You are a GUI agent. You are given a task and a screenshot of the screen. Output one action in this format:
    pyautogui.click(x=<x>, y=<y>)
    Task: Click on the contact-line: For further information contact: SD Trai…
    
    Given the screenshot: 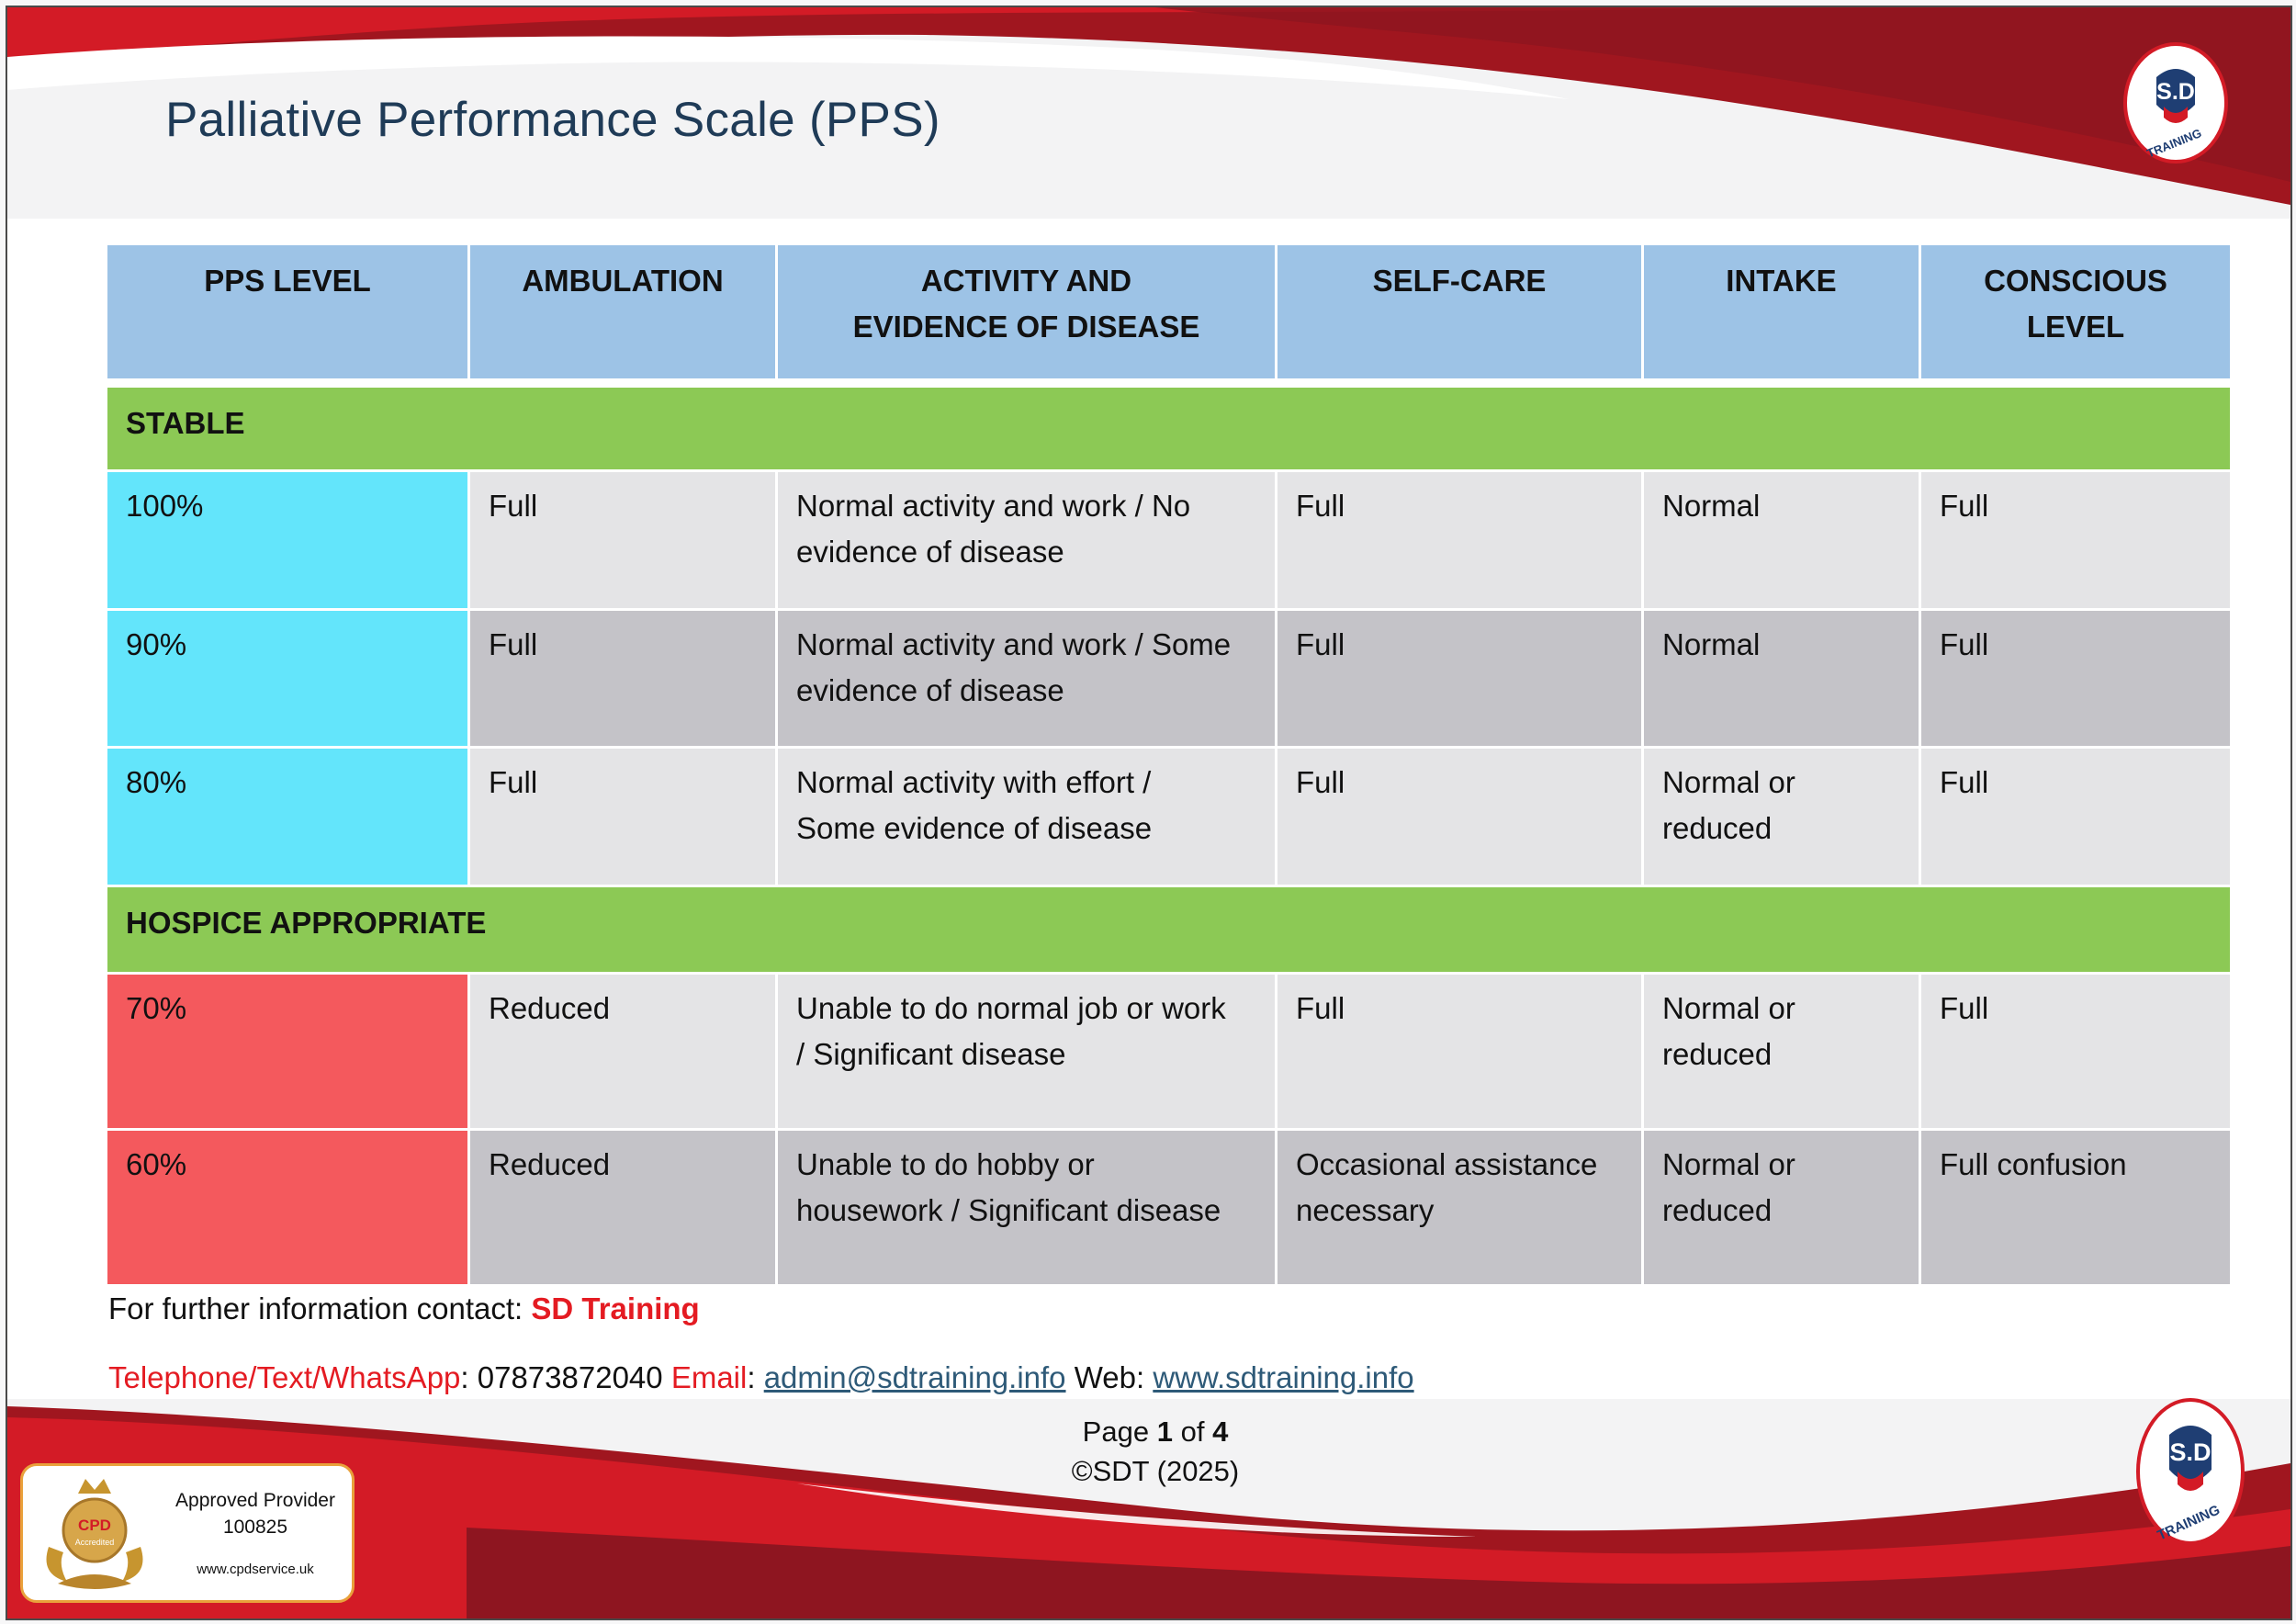 What is the action you would take?
    pyautogui.click(x=404, y=1308)
    